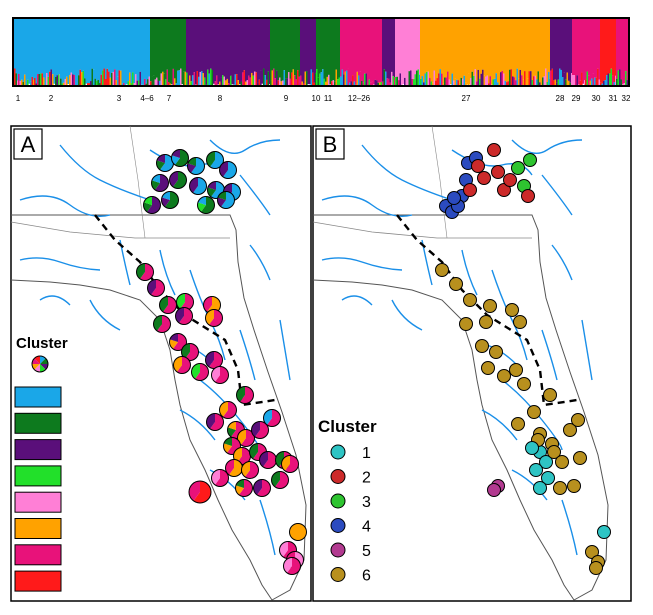 Image resolution: width=653 pixels, height=615 pixels. I want to click on population-label: 10, so click(316, 98).